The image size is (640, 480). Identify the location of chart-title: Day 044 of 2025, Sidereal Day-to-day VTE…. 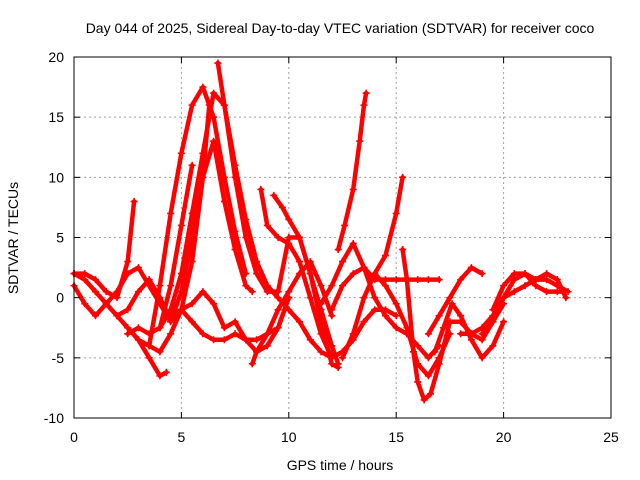
(340, 28).